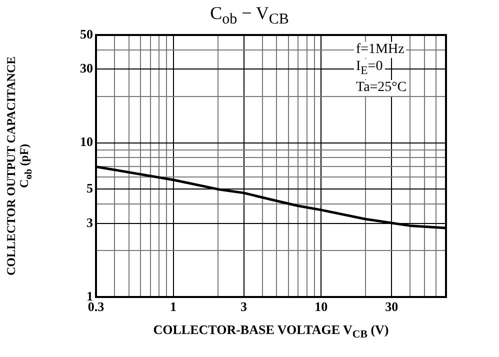 The height and width of the screenshot is (357, 499). Describe the element at coordinates (391, 306) in the screenshot. I see `x-tick-label: 30` at that location.